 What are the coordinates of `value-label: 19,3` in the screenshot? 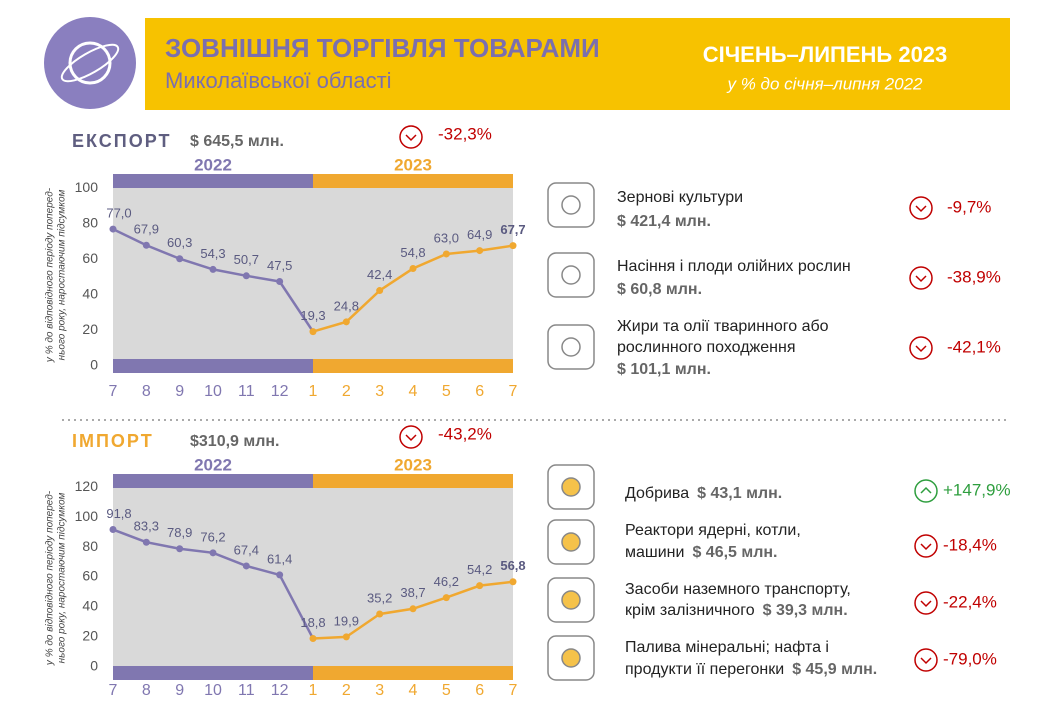 It's located at (312, 315).